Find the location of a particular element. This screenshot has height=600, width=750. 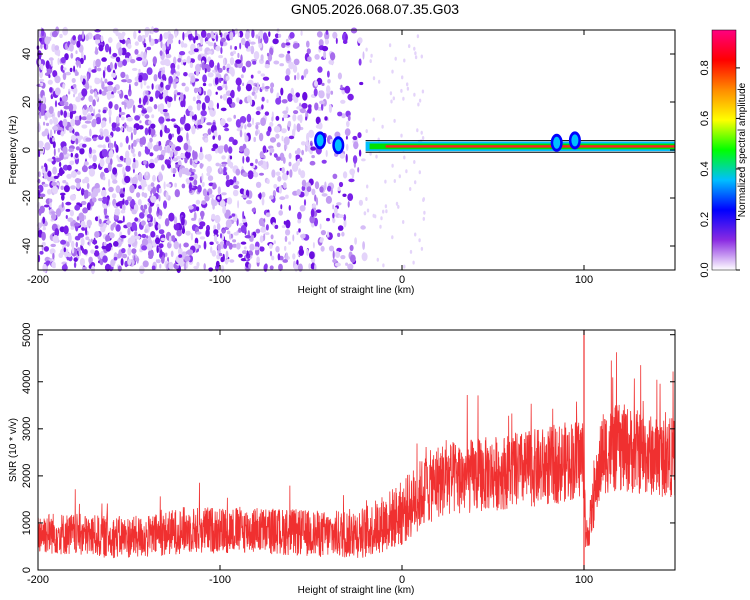

y-tick-label: 0 is located at coordinates (27, 150).